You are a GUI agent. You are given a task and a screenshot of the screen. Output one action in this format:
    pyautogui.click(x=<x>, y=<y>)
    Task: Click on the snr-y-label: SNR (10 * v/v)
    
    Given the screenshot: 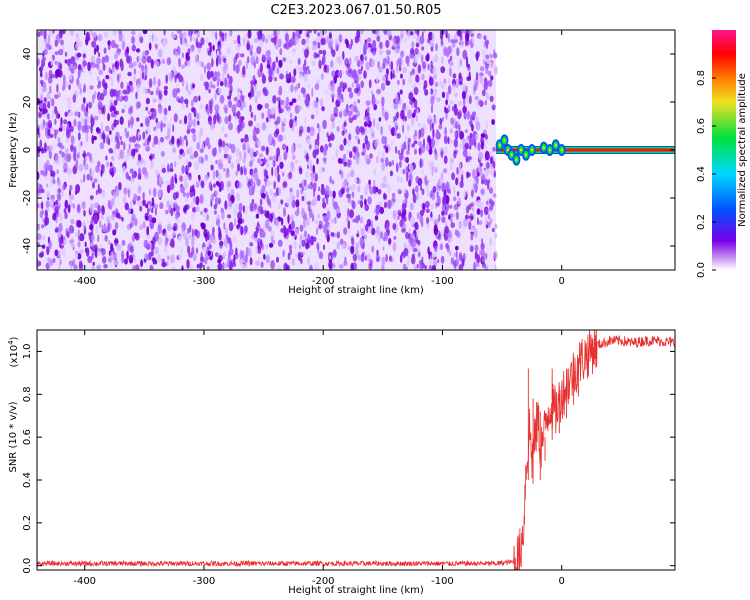 What is the action you would take?
    pyautogui.click(x=13, y=436)
    